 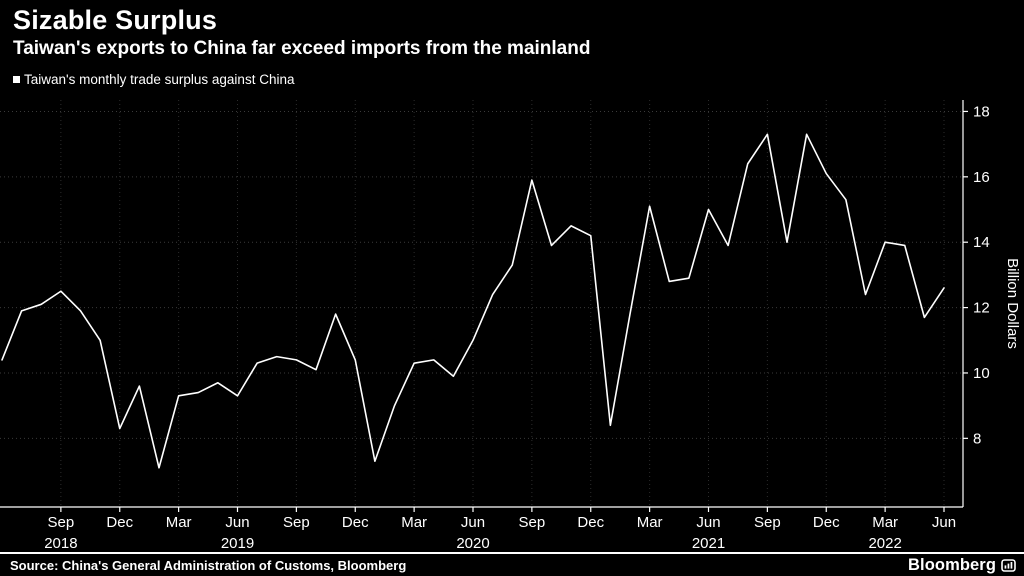 What do you see at coordinates (884, 543) in the screenshot?
I see `svg-text: 2022` at bounding box center [884, 543].